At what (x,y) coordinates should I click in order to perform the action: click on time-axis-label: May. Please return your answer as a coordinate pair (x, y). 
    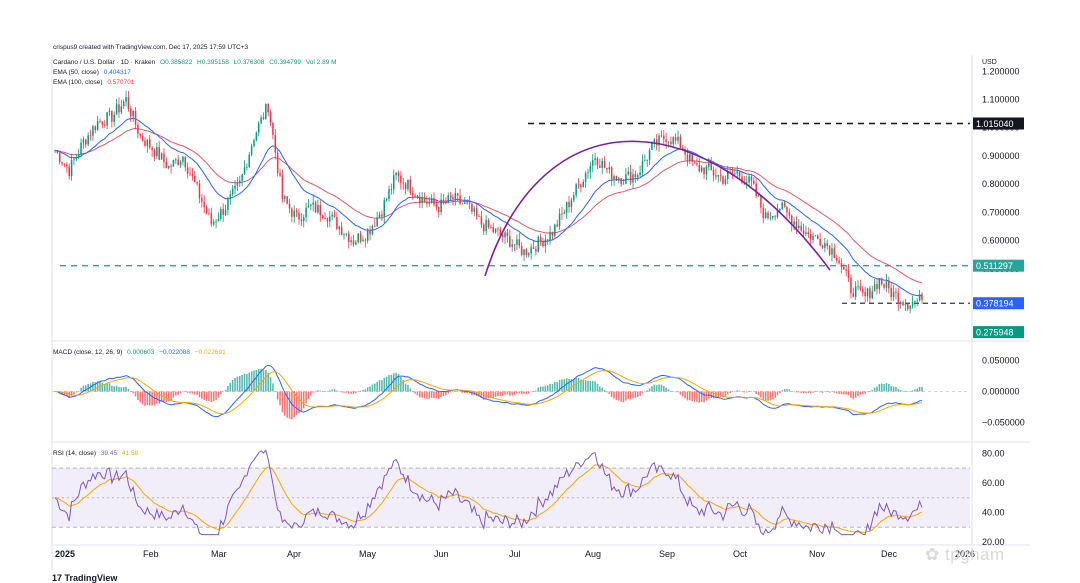
    Looking at the image, I should click on (368, 554).